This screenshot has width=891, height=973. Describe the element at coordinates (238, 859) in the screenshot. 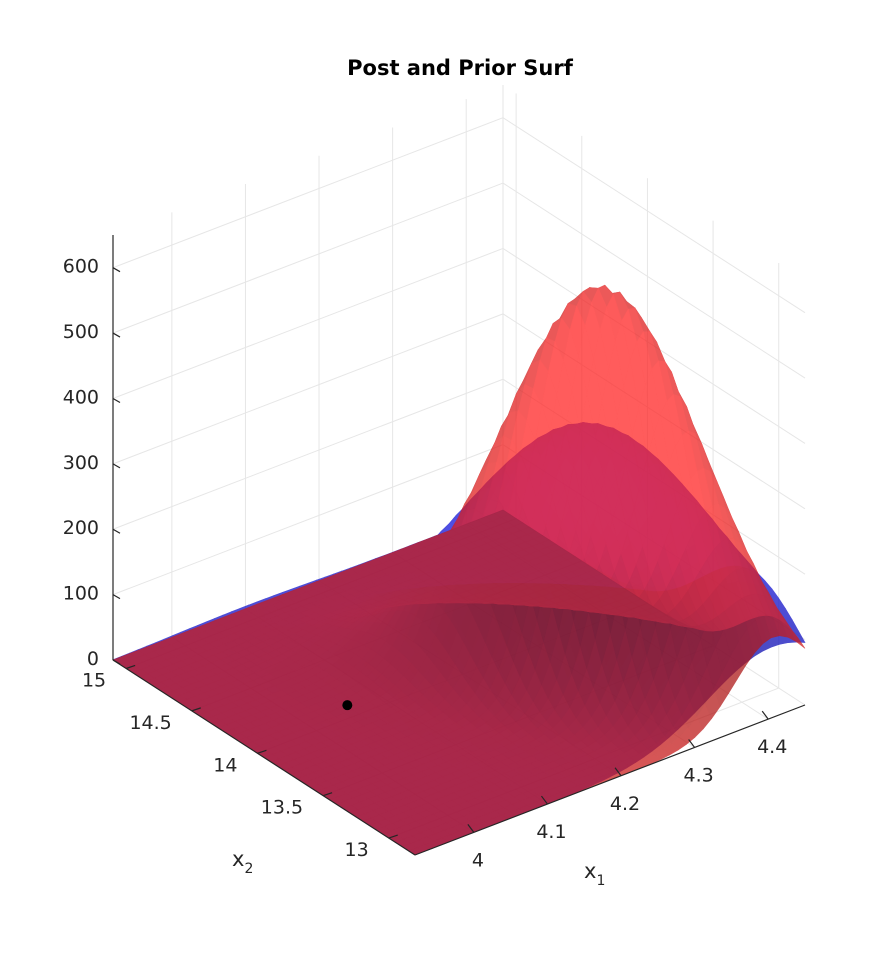

I see `y-axis-label-main: x` at that location.